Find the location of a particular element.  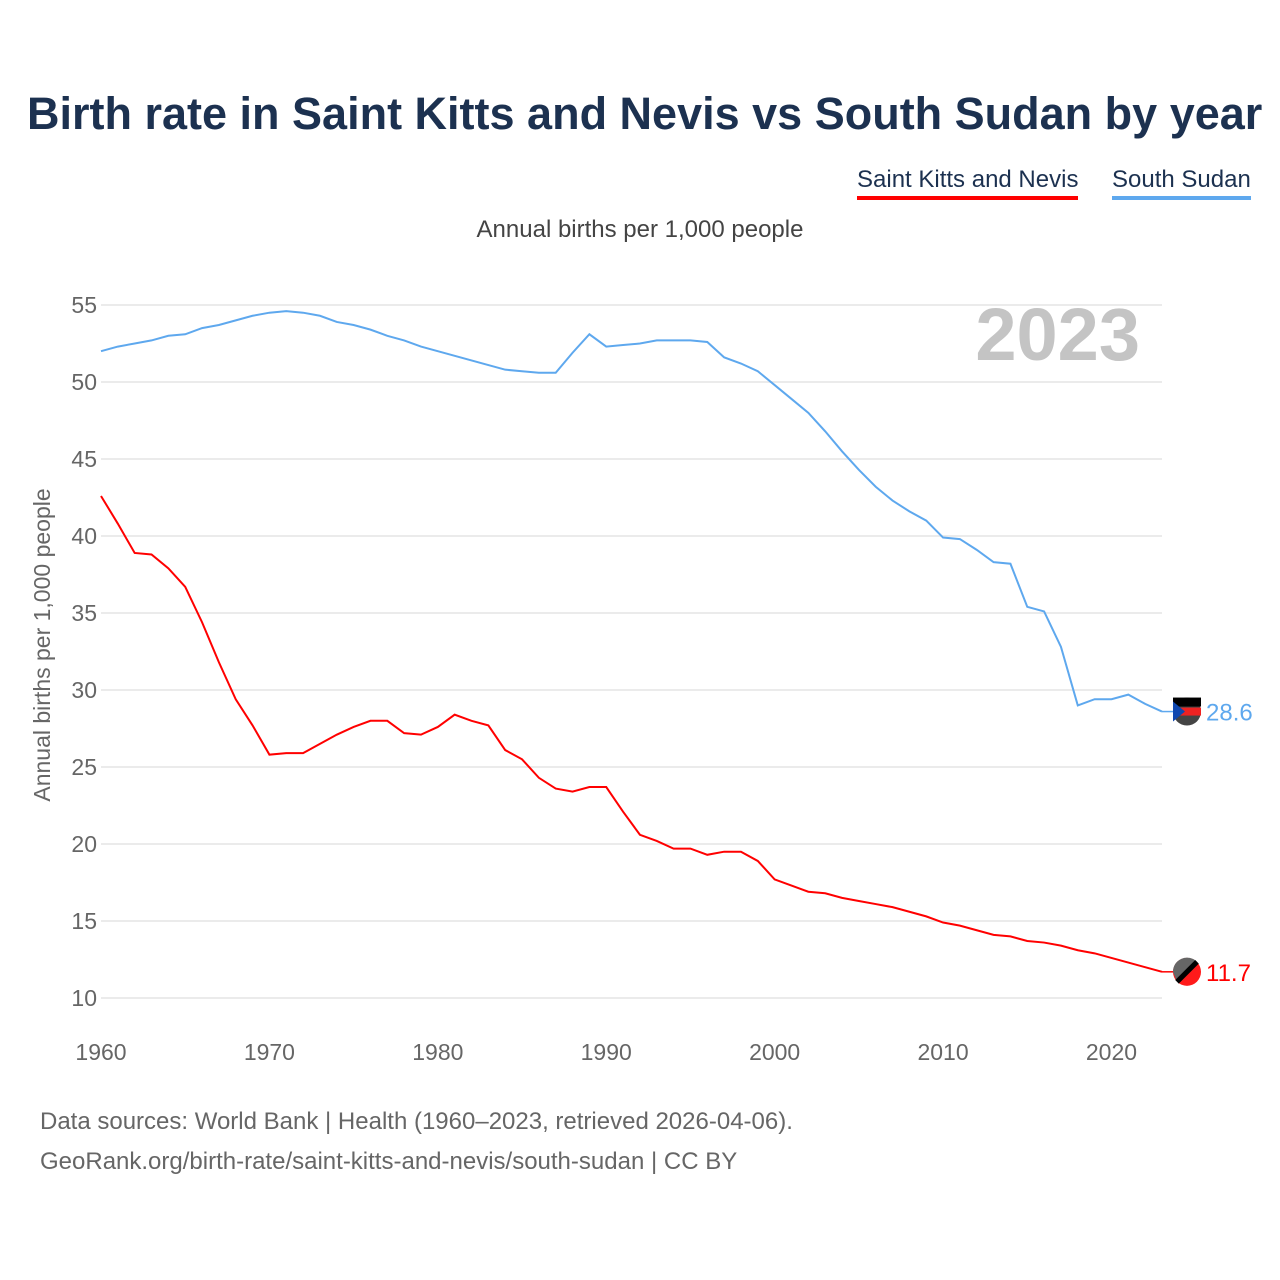

y-tick-label: 55 is located at coordinates (84, 305).